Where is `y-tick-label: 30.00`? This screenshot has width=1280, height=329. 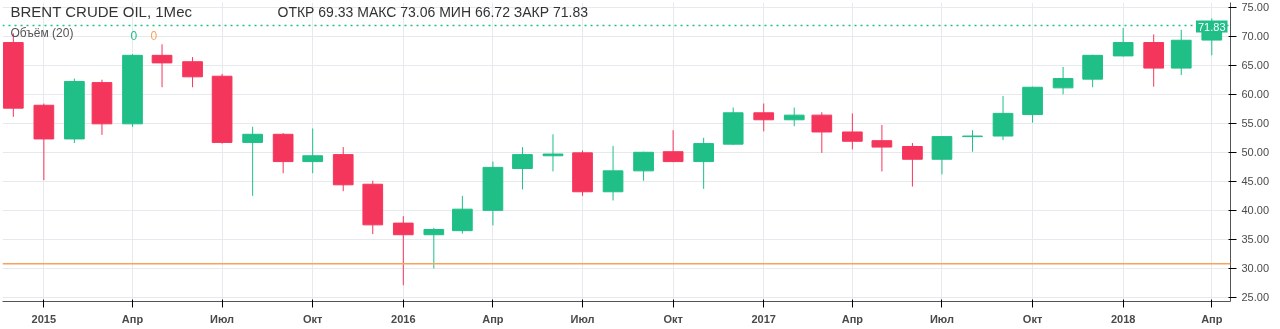 y-tick-label: 30.00 is located at coordinates (1255, 268).